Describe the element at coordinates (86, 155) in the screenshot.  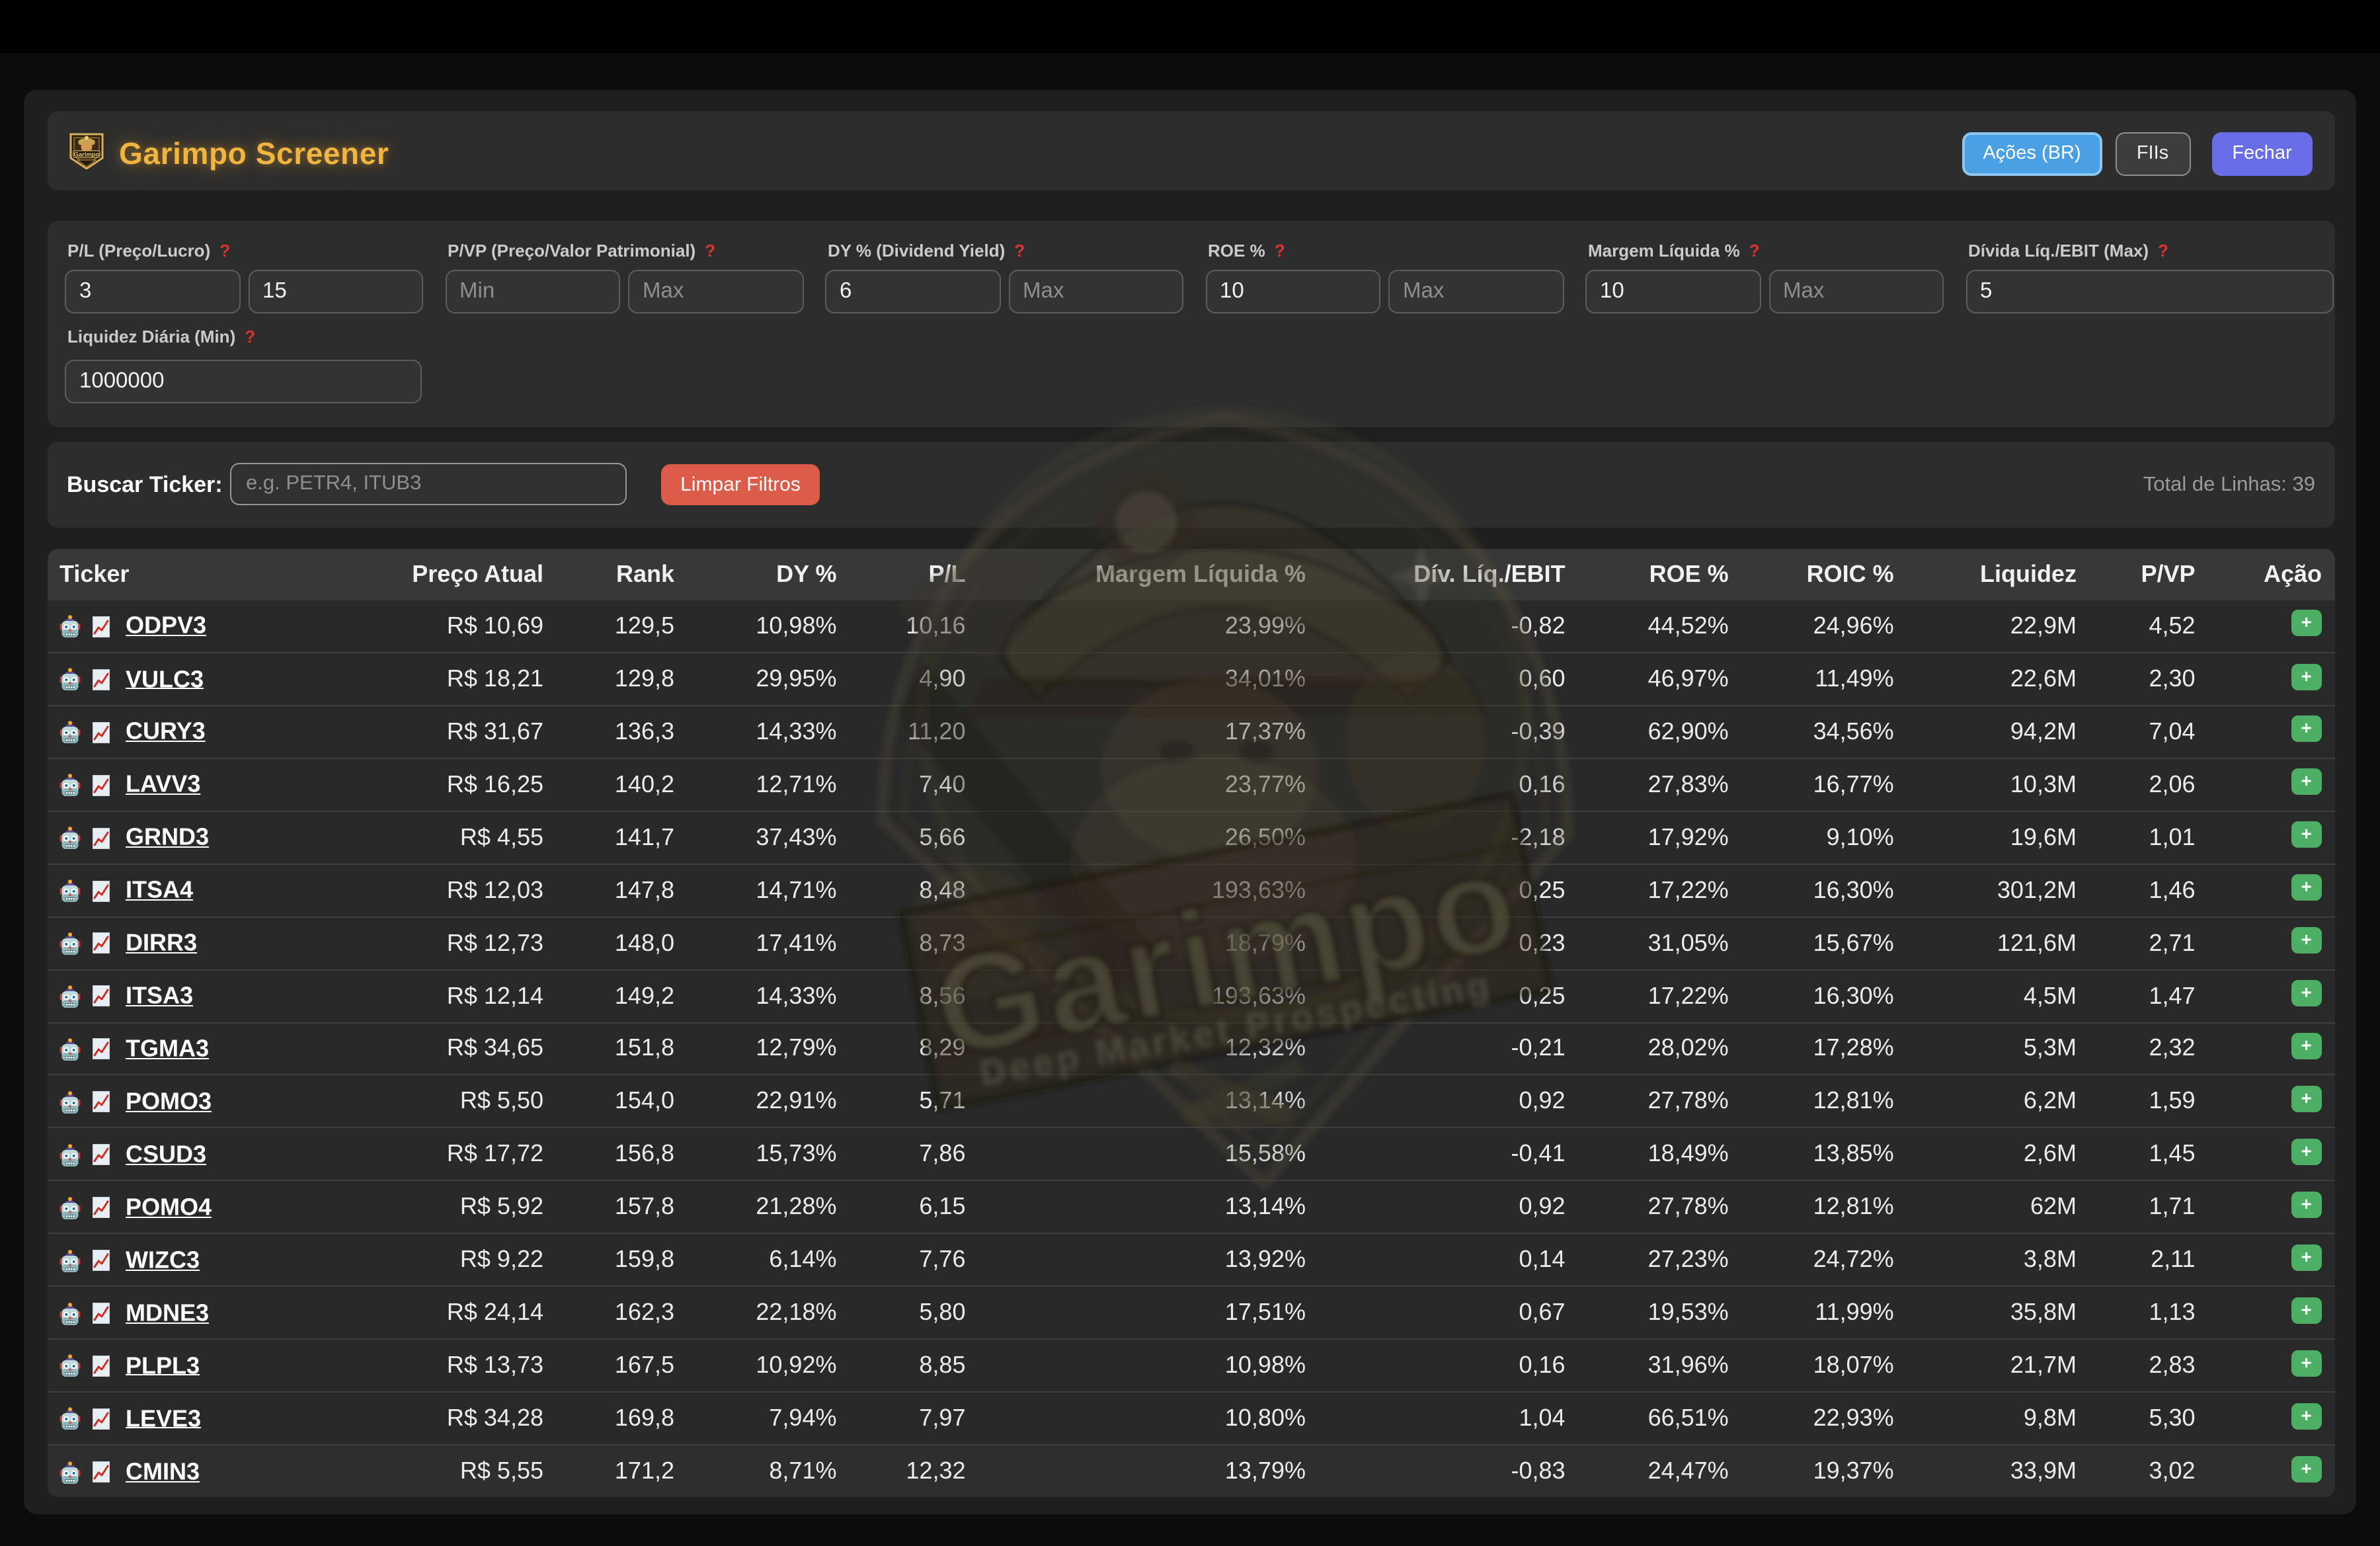
I see `svg-text: Garimpo` at that location.